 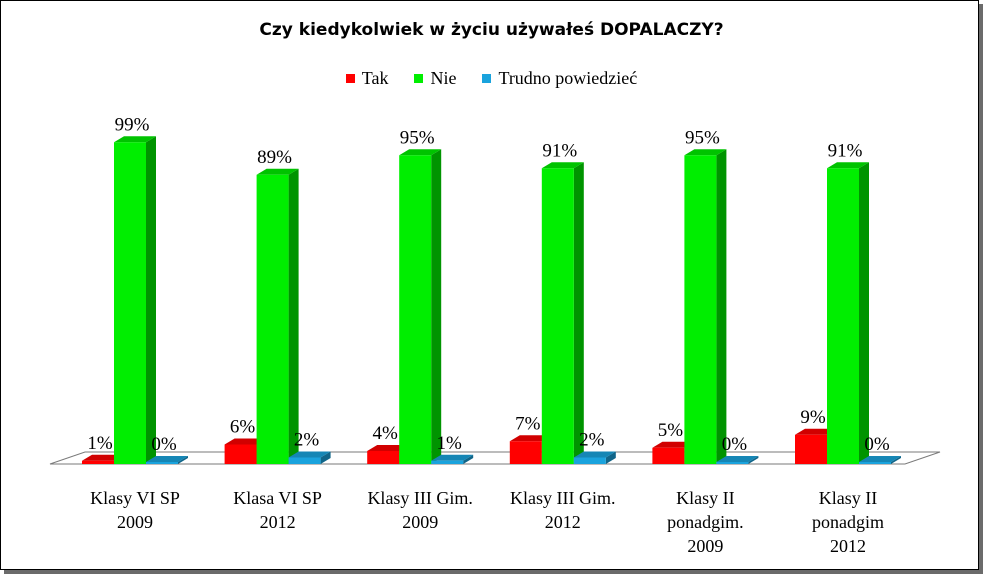 What do you see at coordinates (350, 78) in the screenshot?
I see `legend-swatch-tak` at bounding box center [350, 78].